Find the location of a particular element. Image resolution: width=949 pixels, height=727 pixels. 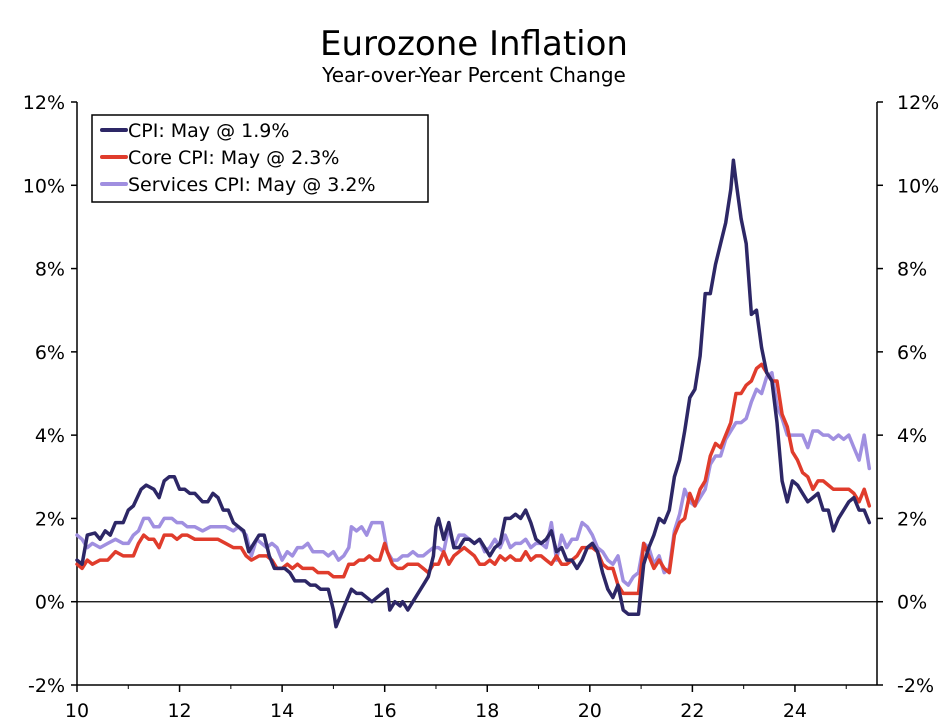

y-tick-label-right: 4% is located at coordinates (912, 436).